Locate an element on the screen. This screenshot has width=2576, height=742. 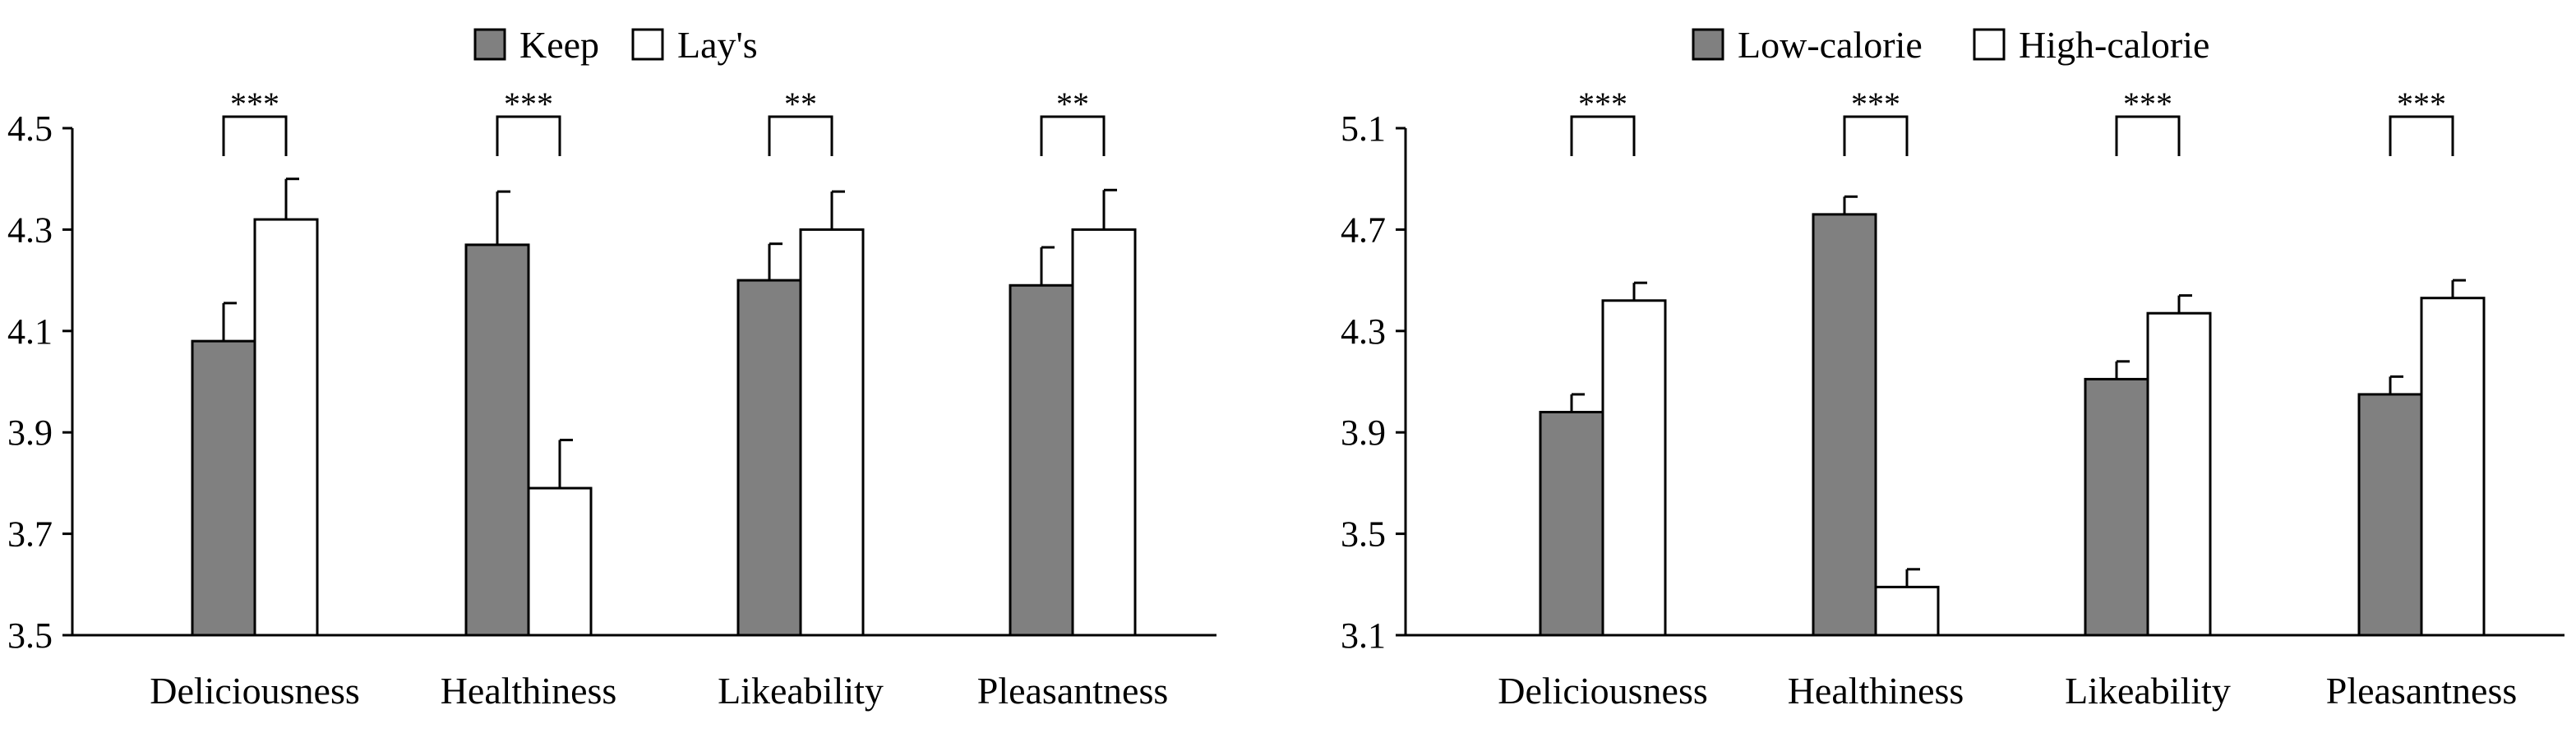
y-tick-label: 4.1 is located at coordinates (30, 331).